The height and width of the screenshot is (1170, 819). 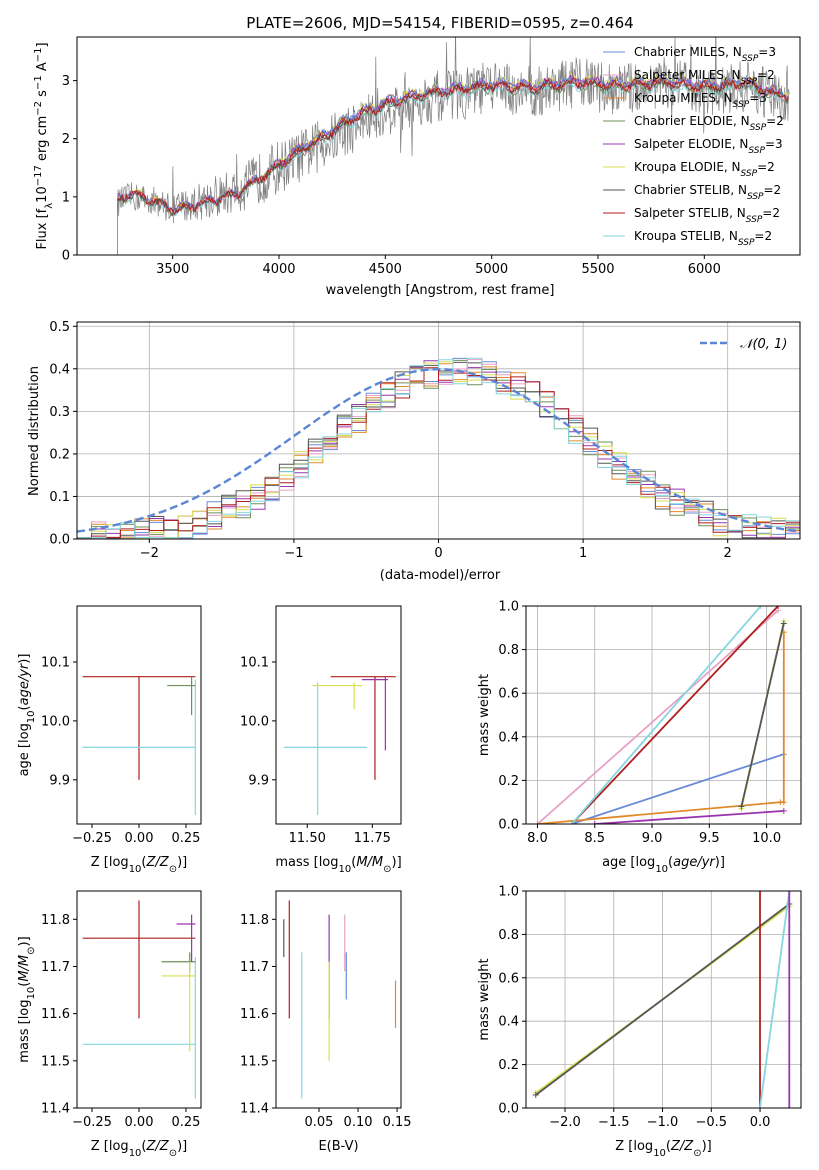 I want to click on x-axis-label: E(B-V), so click(x=338, y=1146).